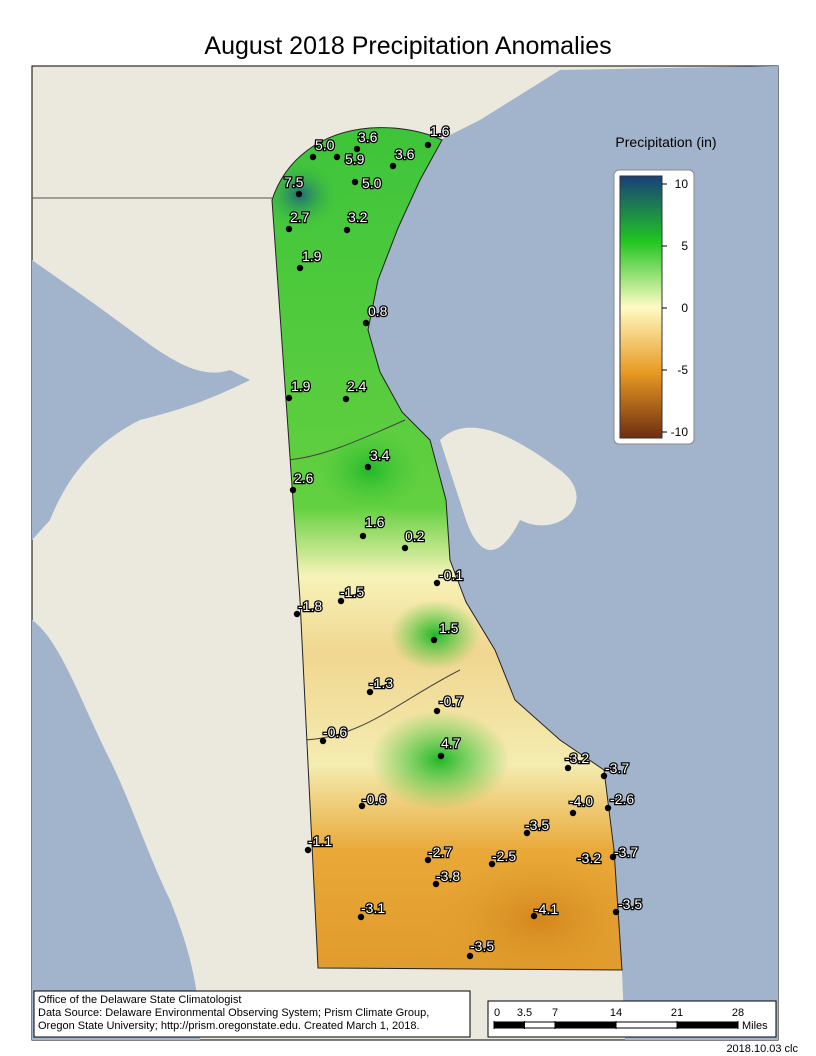 This screenshot has height=1056, width=816. I want to click on station-label: -2.5, so click(504, 856).